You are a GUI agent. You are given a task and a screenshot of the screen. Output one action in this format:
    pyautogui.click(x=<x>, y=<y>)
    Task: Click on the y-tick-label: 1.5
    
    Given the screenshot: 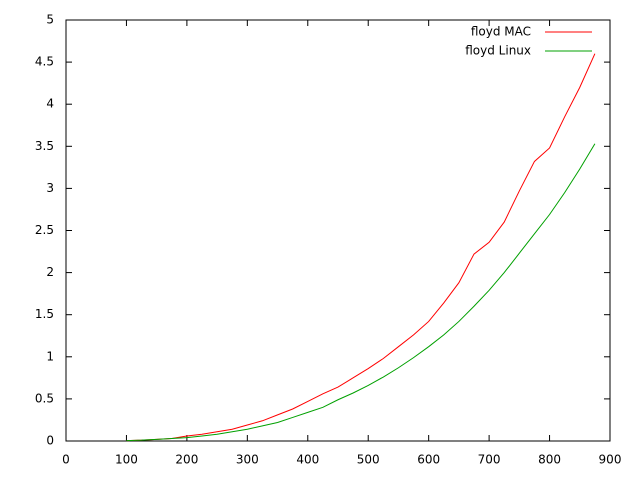 What is the action you would take?
    pyautogui.click(x=44, y=314)
    